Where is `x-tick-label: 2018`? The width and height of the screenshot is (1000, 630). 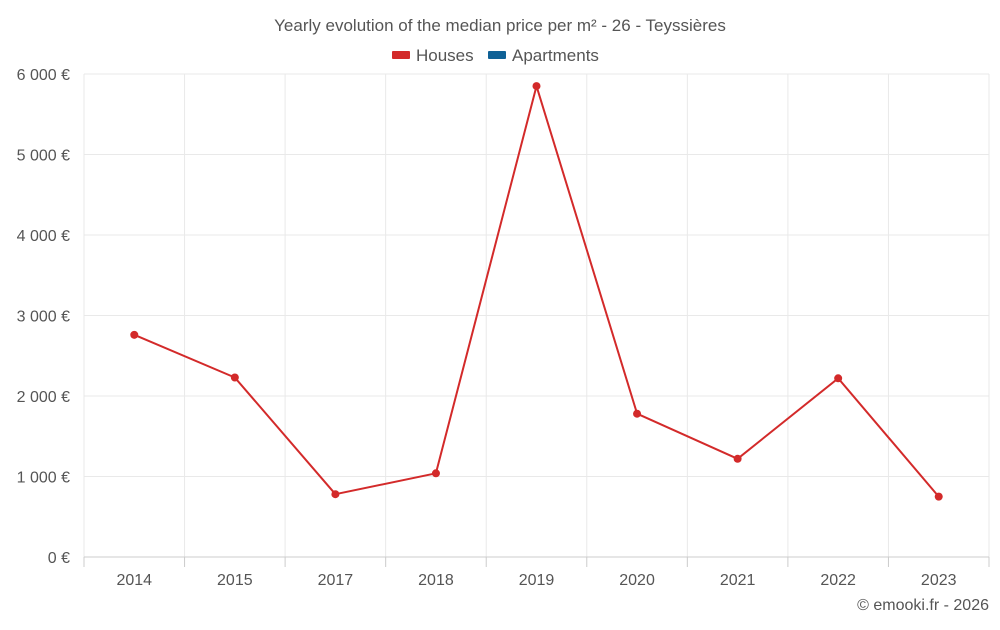 x-tick-label: 2018 is located at coordinates (436, 580).